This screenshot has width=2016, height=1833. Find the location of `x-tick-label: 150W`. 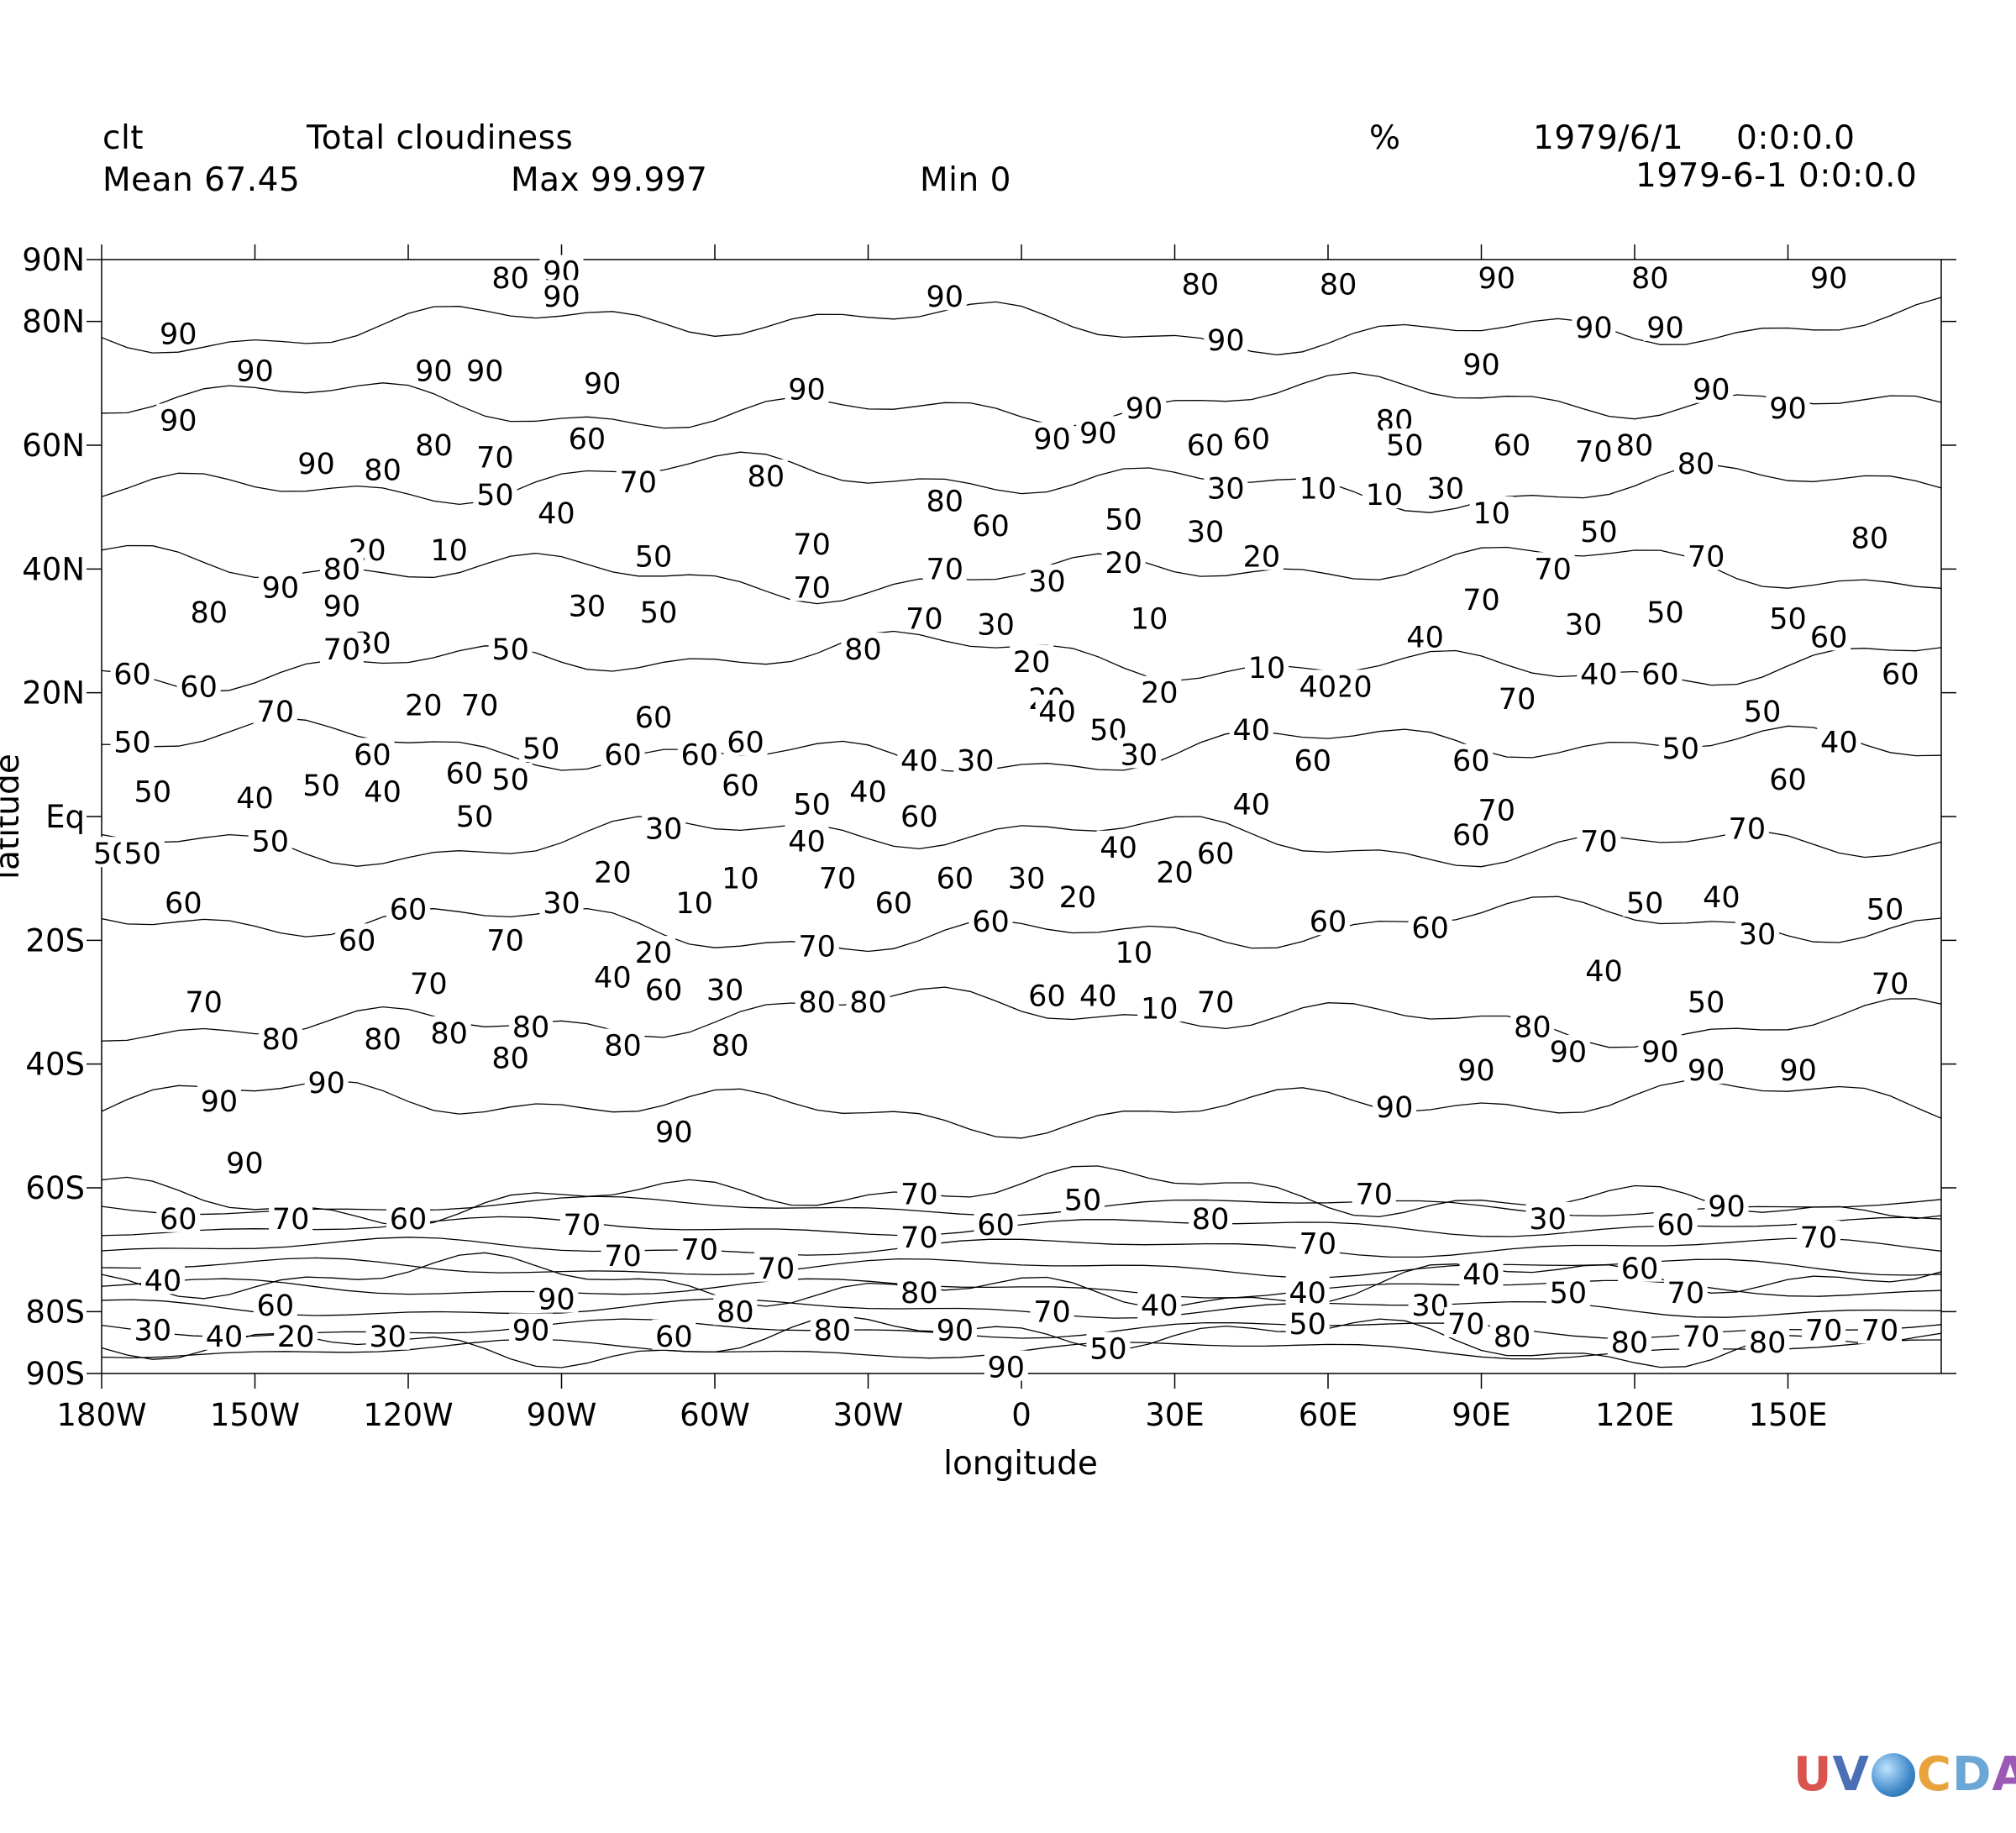

x-tick-label: 150W is located at coordinates (255, 1415).